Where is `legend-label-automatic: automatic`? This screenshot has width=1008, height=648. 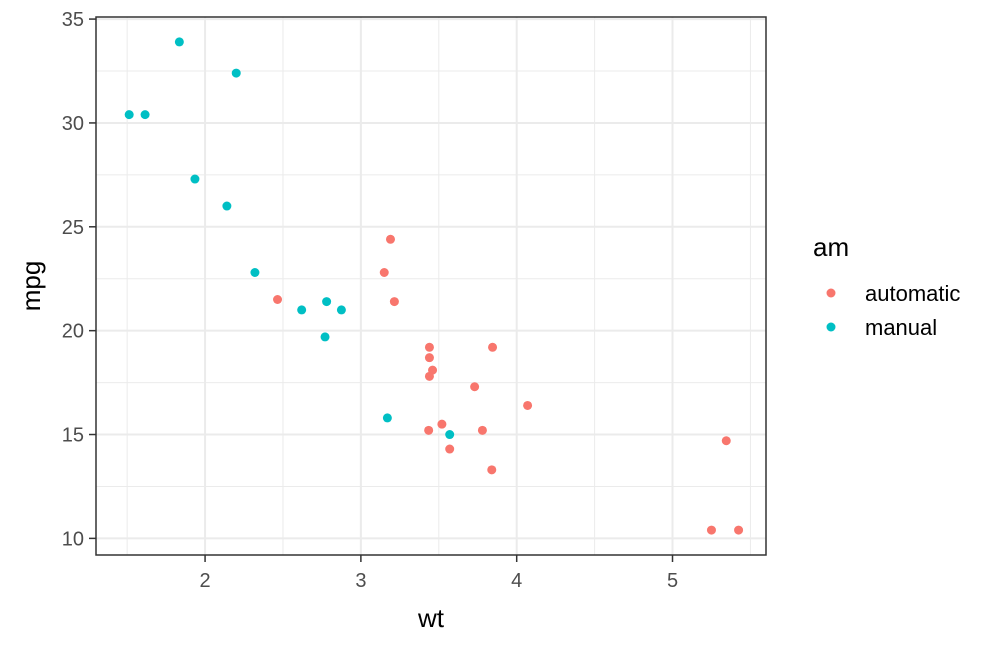 legend-label-automatic: automatic is located at coordinates (912, 293).